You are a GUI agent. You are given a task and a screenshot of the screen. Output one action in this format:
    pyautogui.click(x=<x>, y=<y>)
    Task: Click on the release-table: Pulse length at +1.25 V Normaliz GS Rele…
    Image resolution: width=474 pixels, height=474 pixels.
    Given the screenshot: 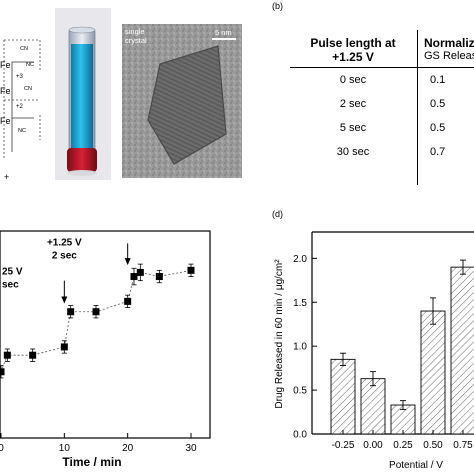 What is the action you would take?
    pyautogui.click(x=382, y=107)
    